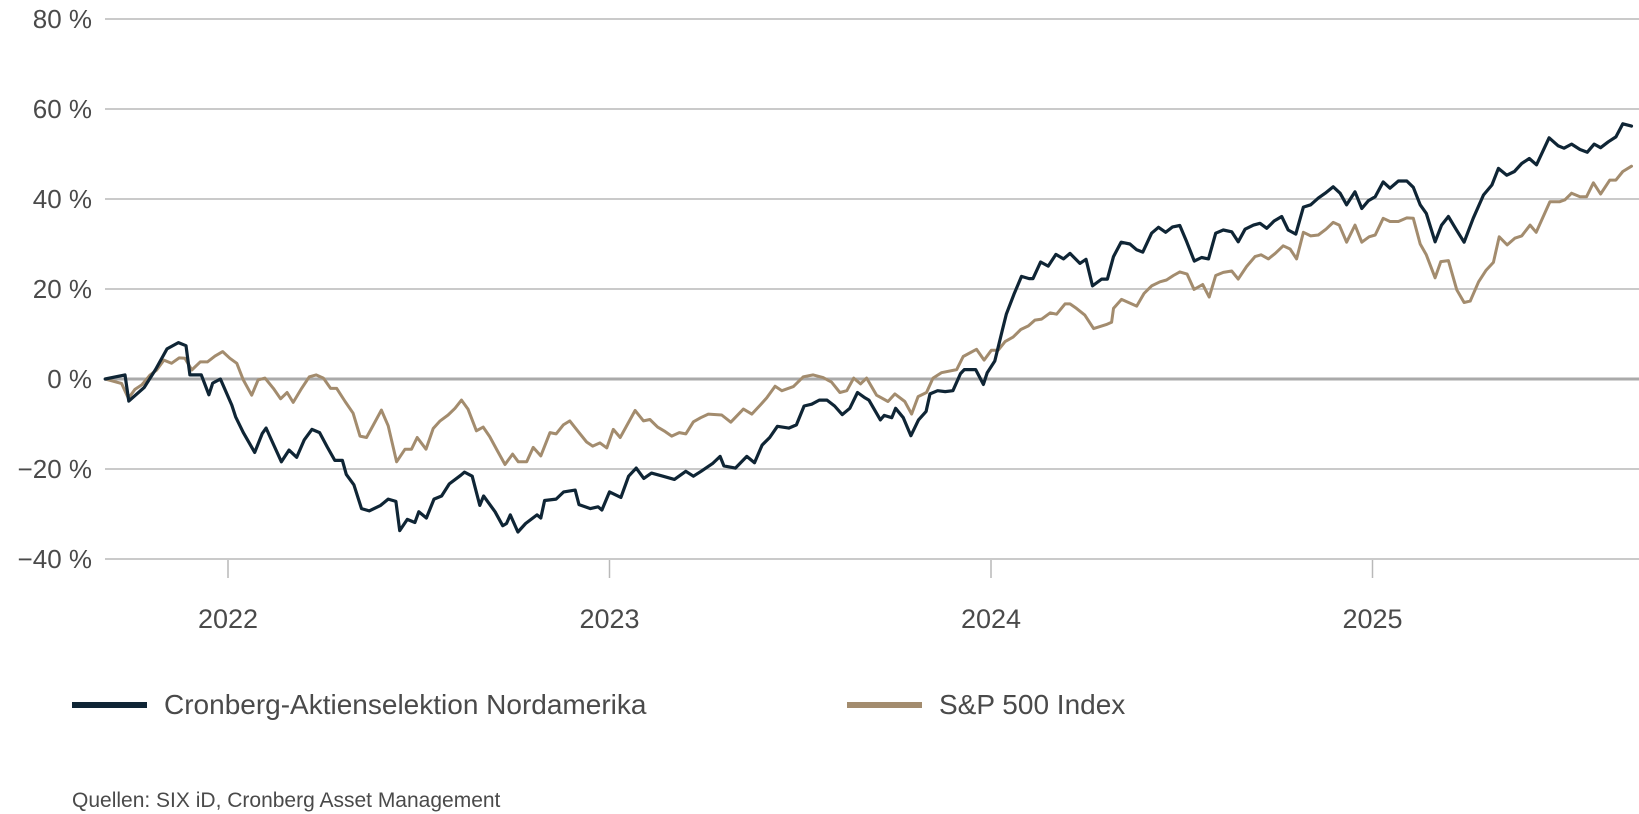 This screenshot has height=814, width=1639. What do you see at coordinates (62, 19) in the screenshot?
I see `y-tick-label: 80 %` at bounding box center [62, 19].